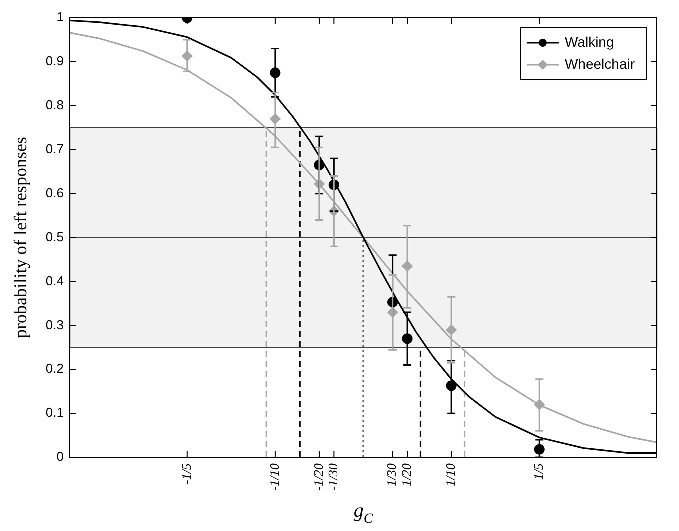 This screenshot has height=531, width=679. What do you see at coordinates (450, 475) in the screenshot?
I see `x-tick-label: 1/10` at bounding box center [450, 475].